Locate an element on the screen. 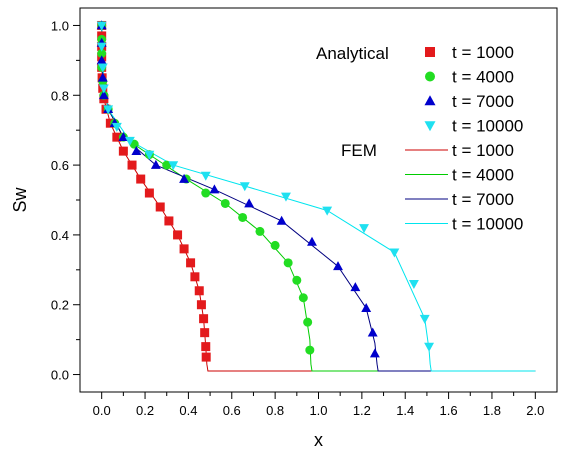  x-tick-label-7: 1.4 is located at coordinates (405, 410).